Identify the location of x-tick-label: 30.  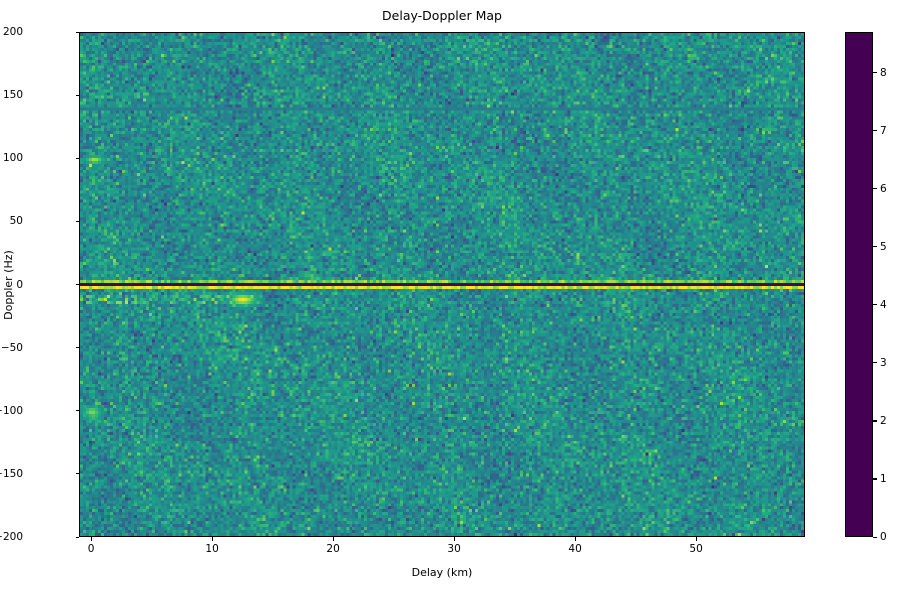
(454, 549).